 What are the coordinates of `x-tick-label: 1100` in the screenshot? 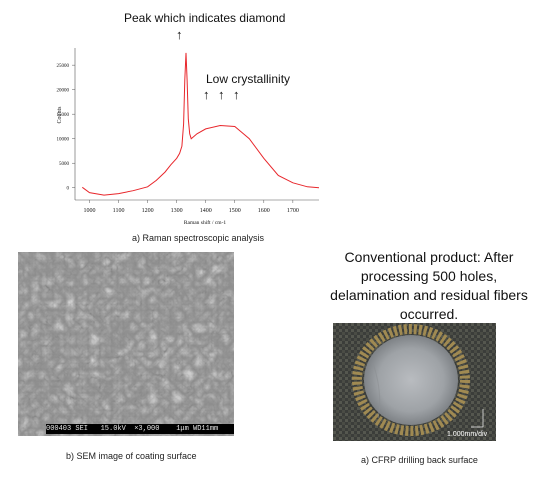 It's located at (119, 211).